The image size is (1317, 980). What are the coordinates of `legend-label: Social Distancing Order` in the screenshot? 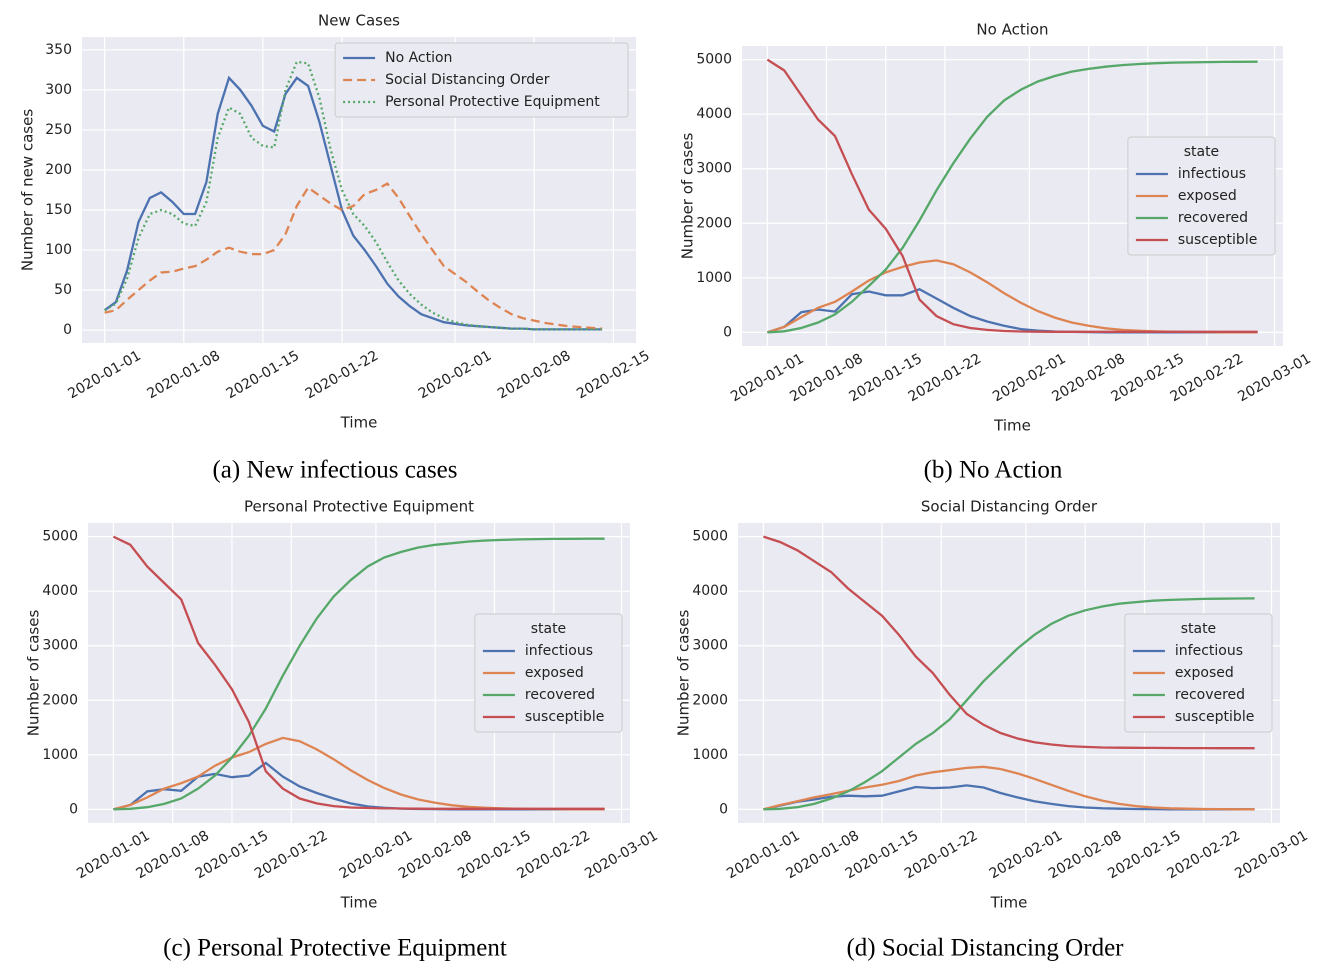 It's located at (467, 80).